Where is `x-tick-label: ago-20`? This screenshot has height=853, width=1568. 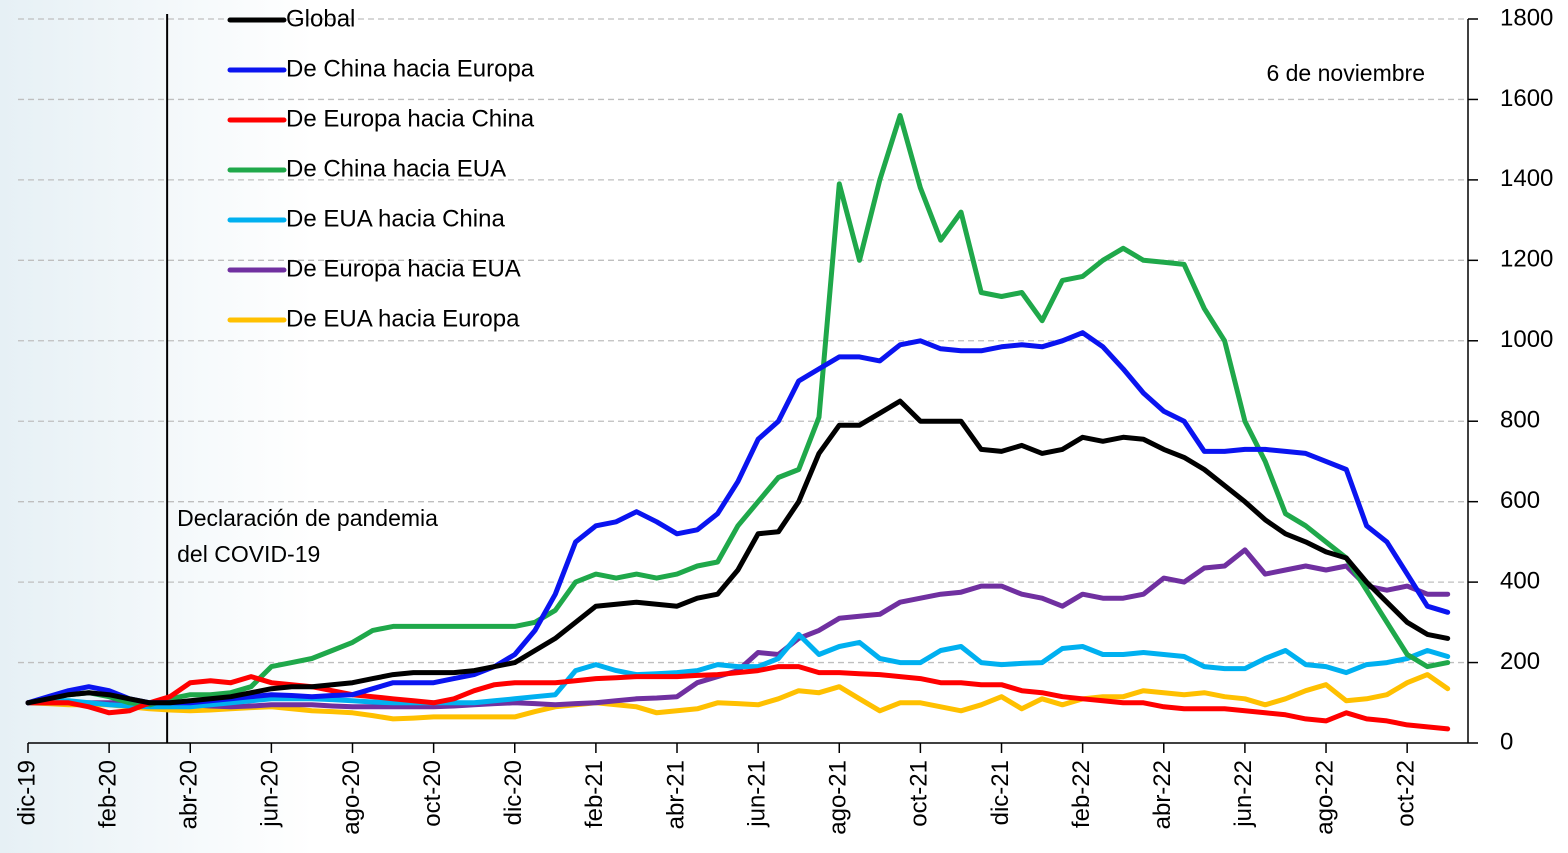 x-tick-label: ago-20 is located at coordinates (351, 797).